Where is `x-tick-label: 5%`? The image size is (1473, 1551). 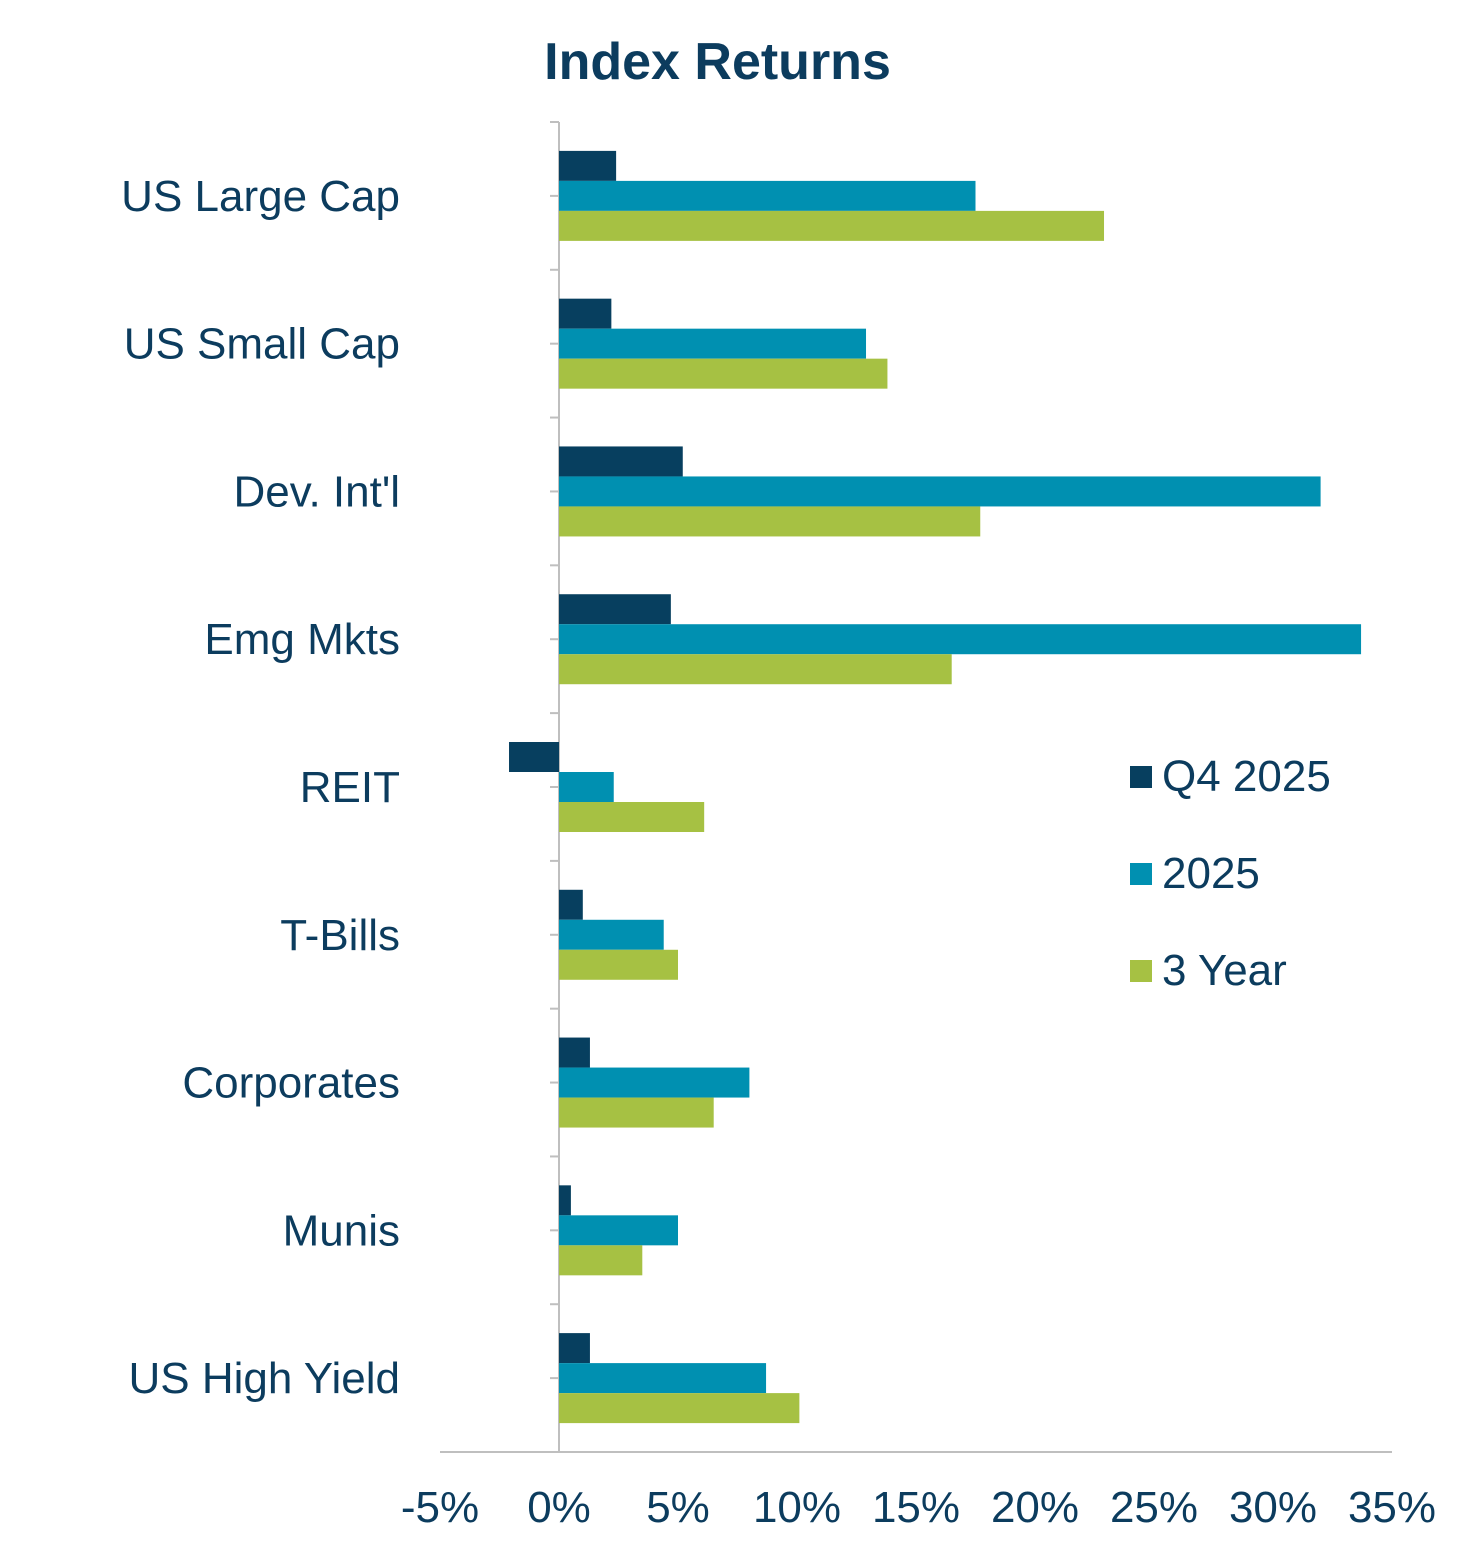 x-tick-label: 5% is located at coordinates (678, 1507).